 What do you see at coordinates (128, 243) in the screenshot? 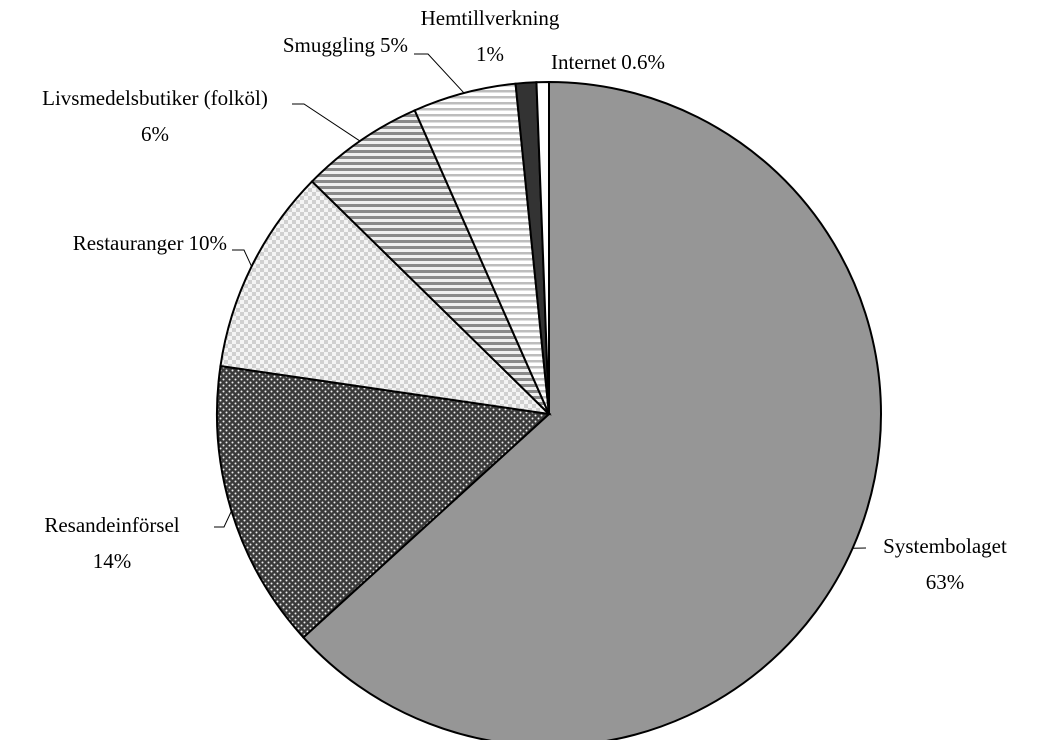
I see `slice-label: Restauranger` at bounding box center [128, 243].